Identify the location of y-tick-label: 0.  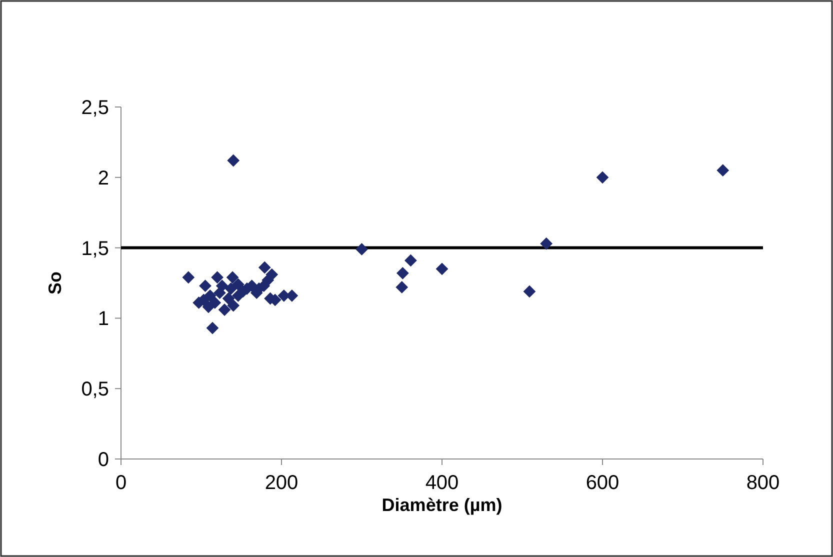
(103, 460).